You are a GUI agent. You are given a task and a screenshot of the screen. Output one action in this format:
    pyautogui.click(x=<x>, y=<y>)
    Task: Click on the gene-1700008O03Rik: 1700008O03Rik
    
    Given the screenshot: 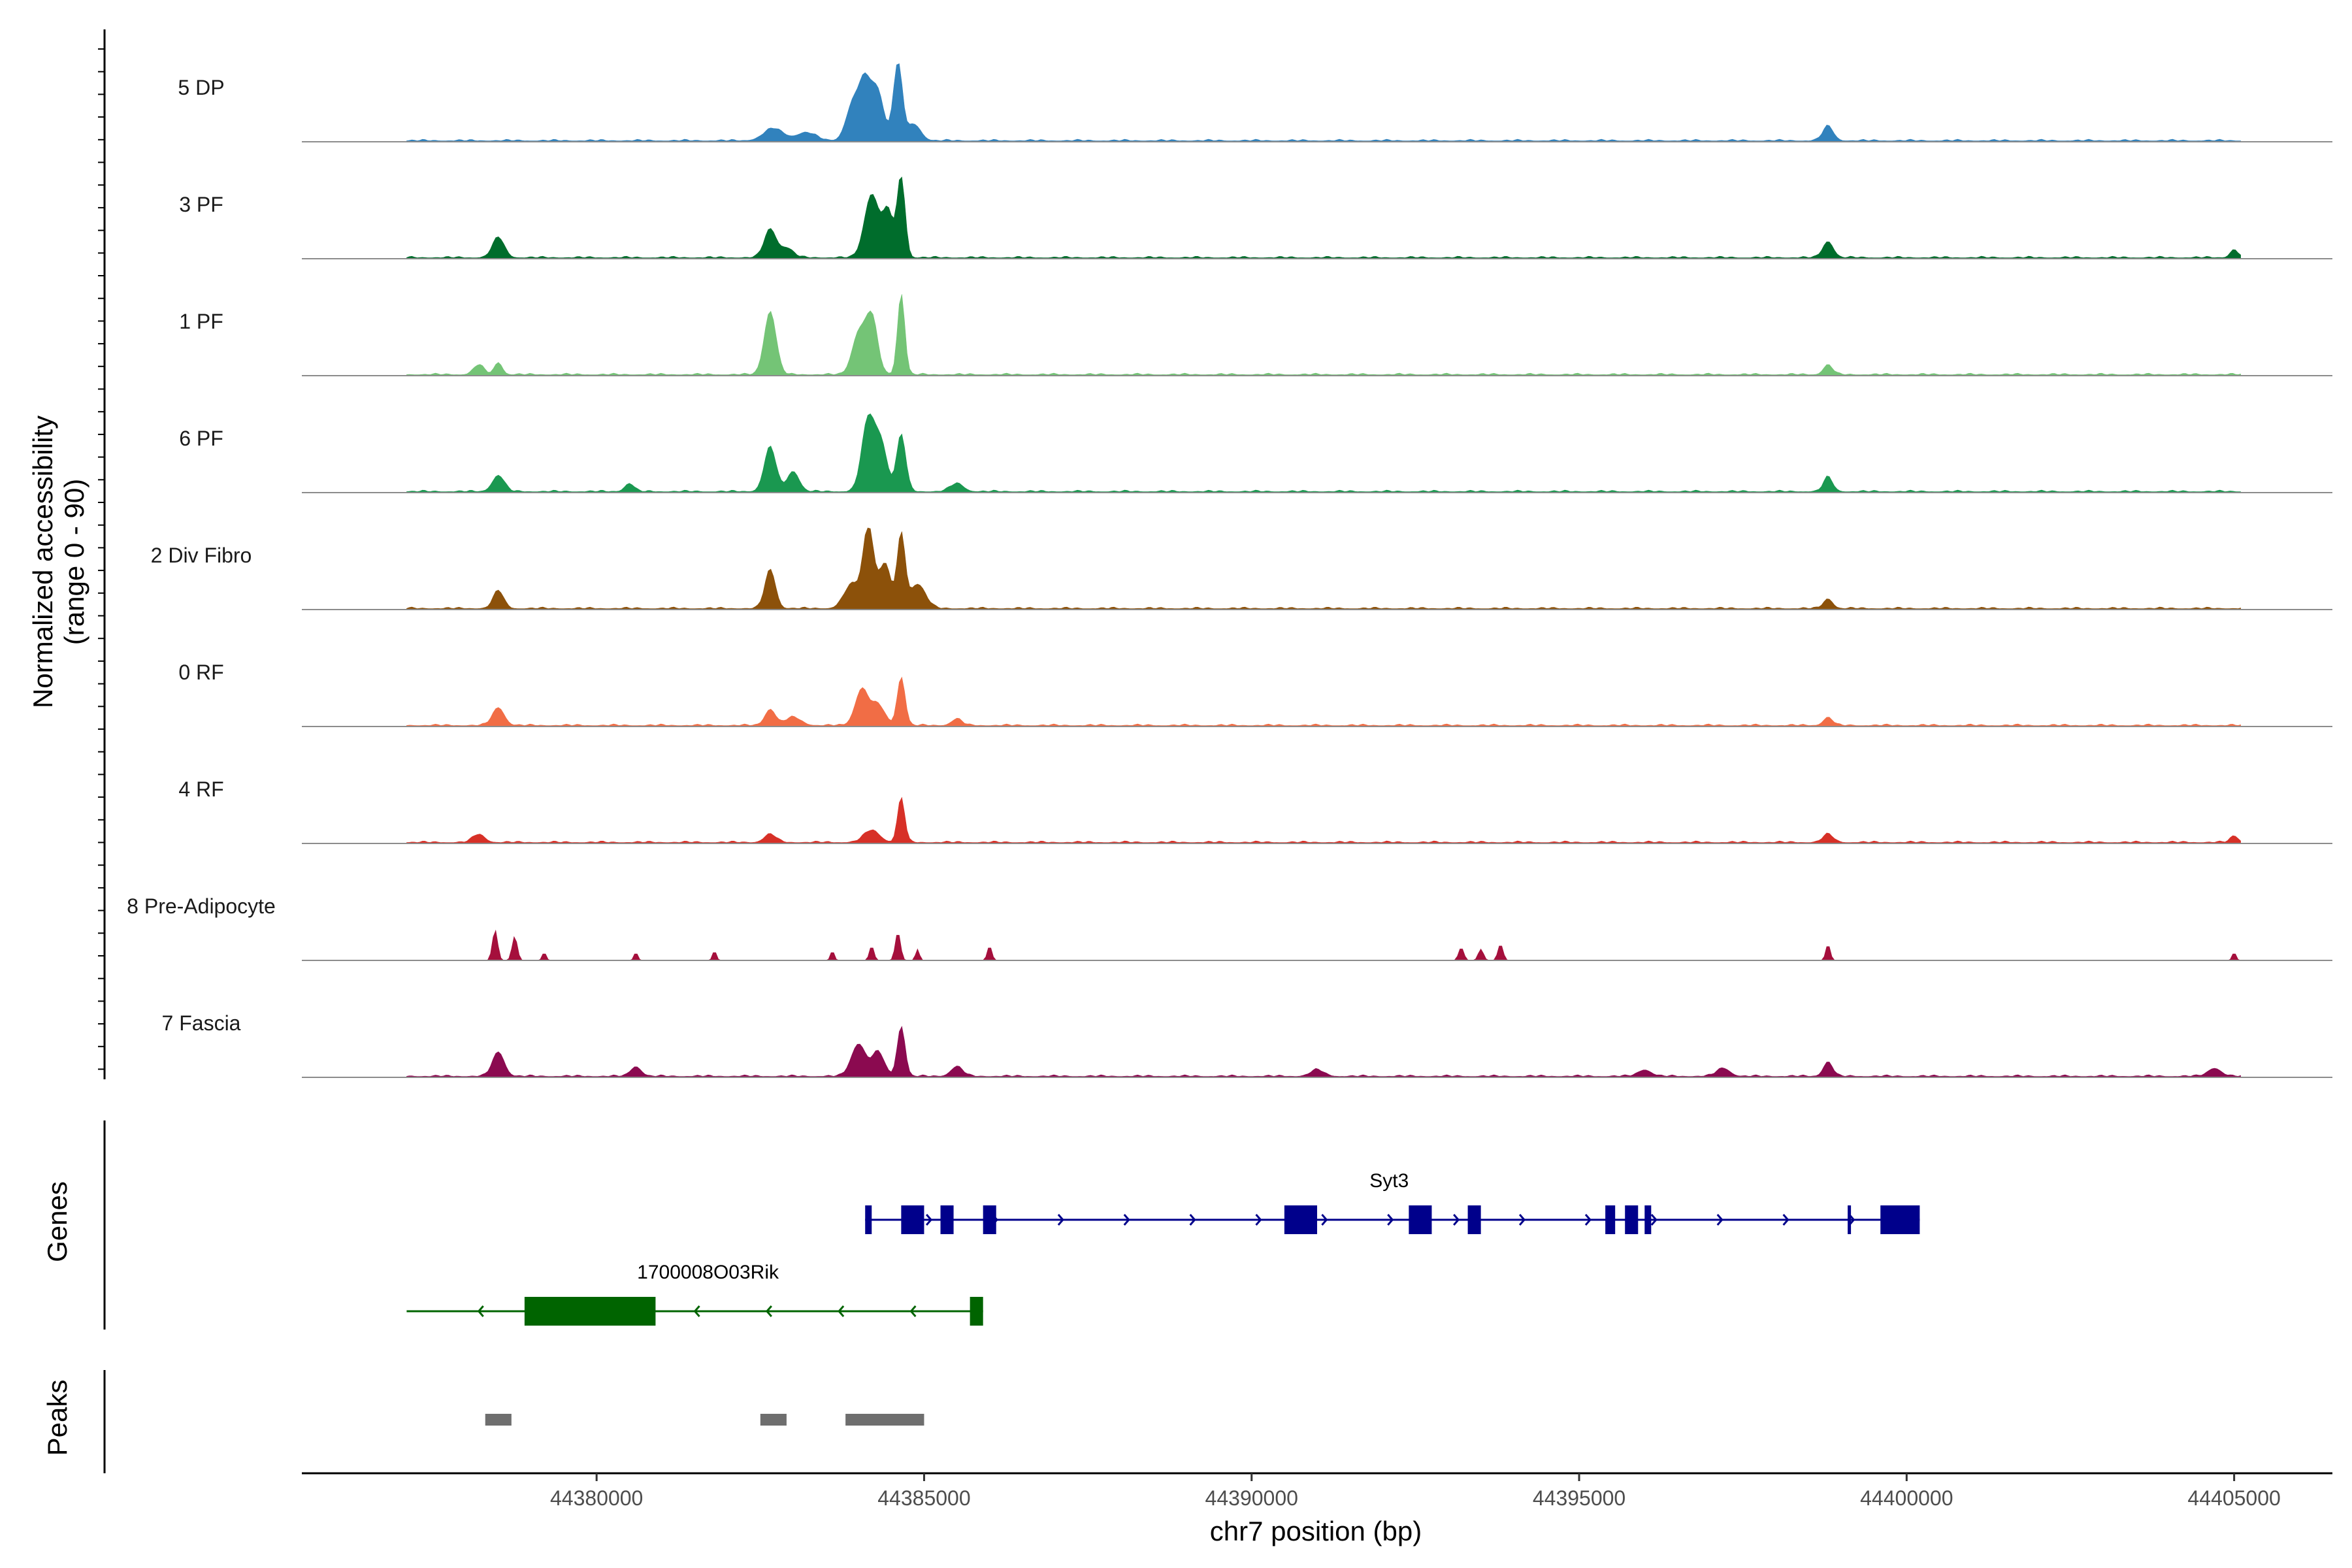 What is the action you would take?
    pyautogui.click(x=694, y=1294)
    